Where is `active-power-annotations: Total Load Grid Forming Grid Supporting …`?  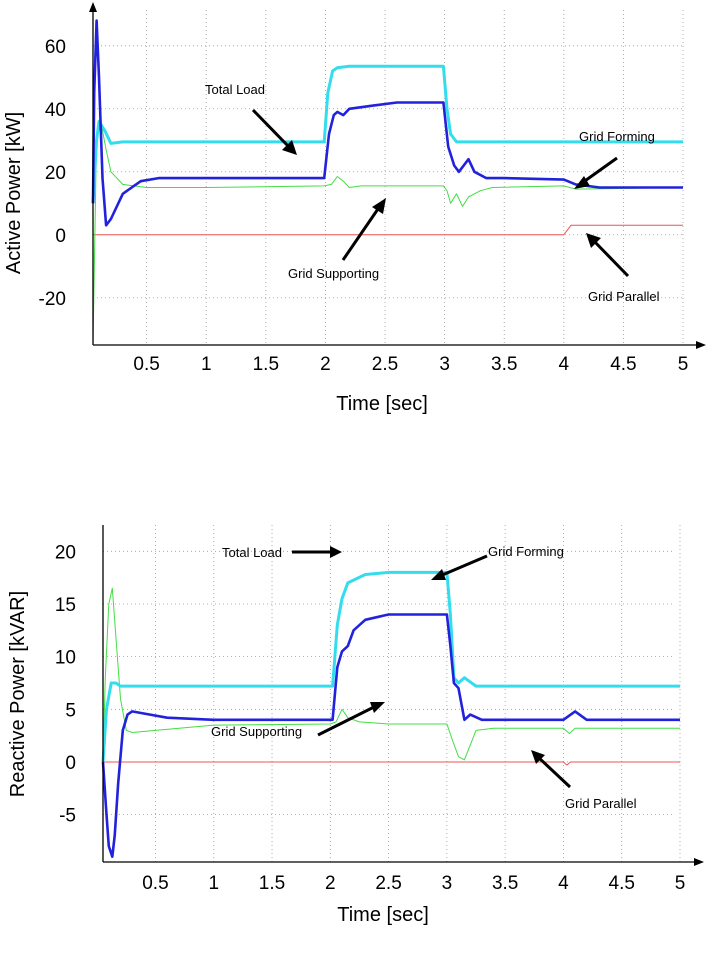
active-power-annotations: Total Load Grid Forming Grid Supporting … is located at coordinates (432, 193).